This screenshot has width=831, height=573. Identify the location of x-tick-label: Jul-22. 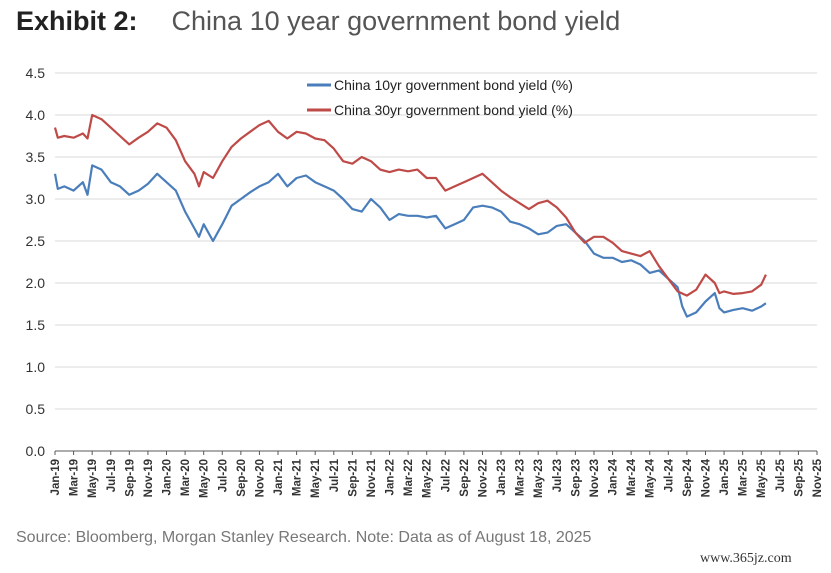
(446, 475).